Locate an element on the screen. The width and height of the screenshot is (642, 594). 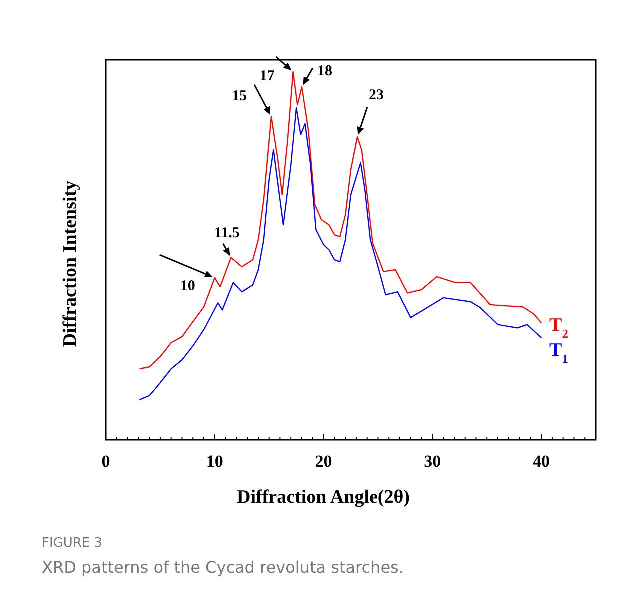
x-tick-label: 30 is located at coordinates (433, 461).